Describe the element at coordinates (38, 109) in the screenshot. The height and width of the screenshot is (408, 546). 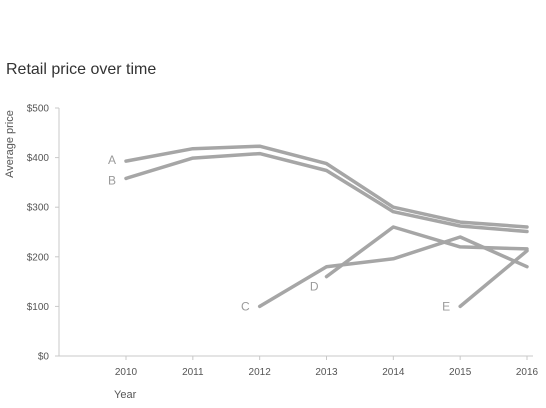
I see `y-tick-label: $500` at that location.